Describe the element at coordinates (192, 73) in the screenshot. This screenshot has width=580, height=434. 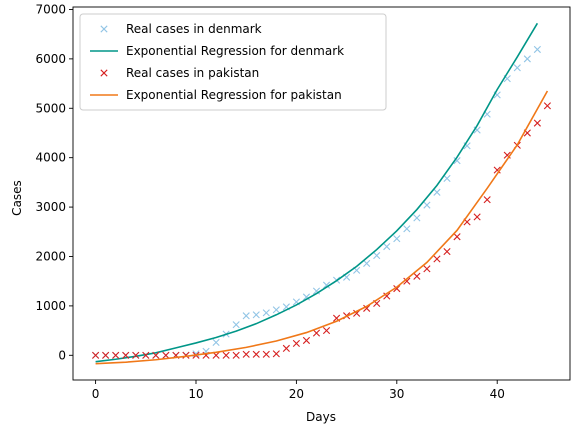
I see `legend-label: Real cases in pakistan` at that location.